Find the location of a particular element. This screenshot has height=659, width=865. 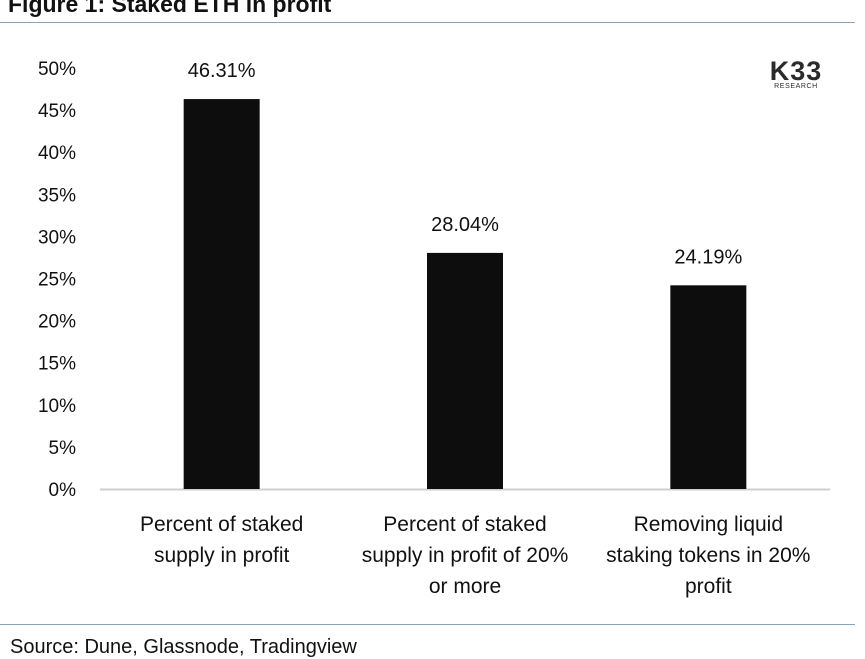

k33-research-logo: K33 RESEARCH is located at coordinates (796, 73).